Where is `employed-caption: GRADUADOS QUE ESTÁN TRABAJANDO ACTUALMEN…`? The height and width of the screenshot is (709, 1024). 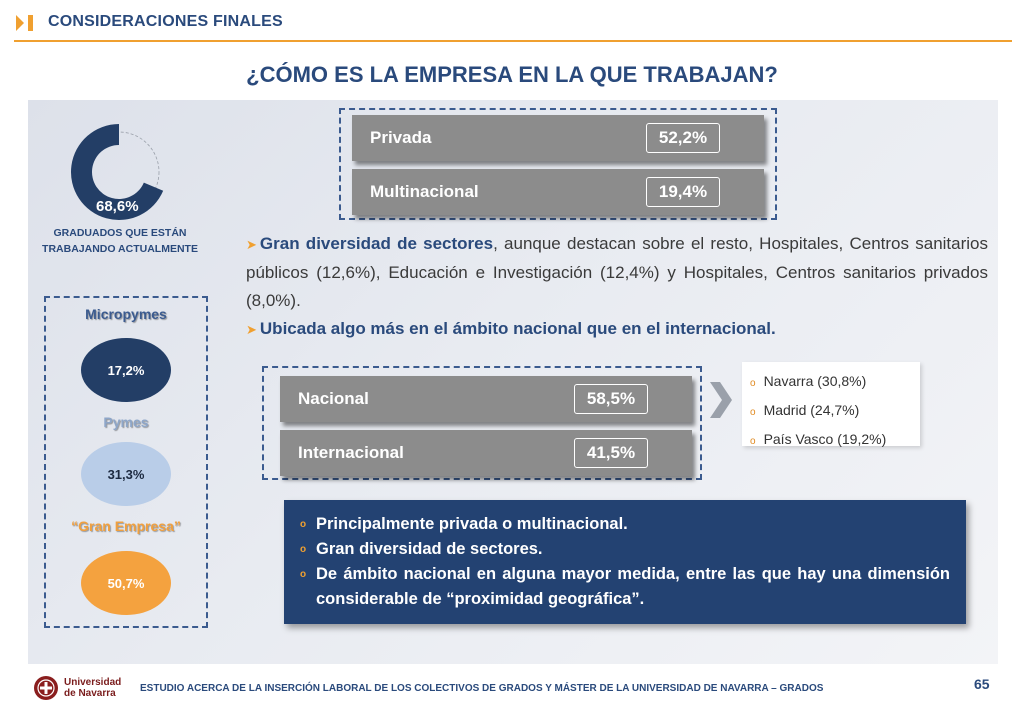 employed-caption: GRADUADOS QUE ESTÁN TRABAJANDO ACTUALMEN… is located at coordinates (120, 241).